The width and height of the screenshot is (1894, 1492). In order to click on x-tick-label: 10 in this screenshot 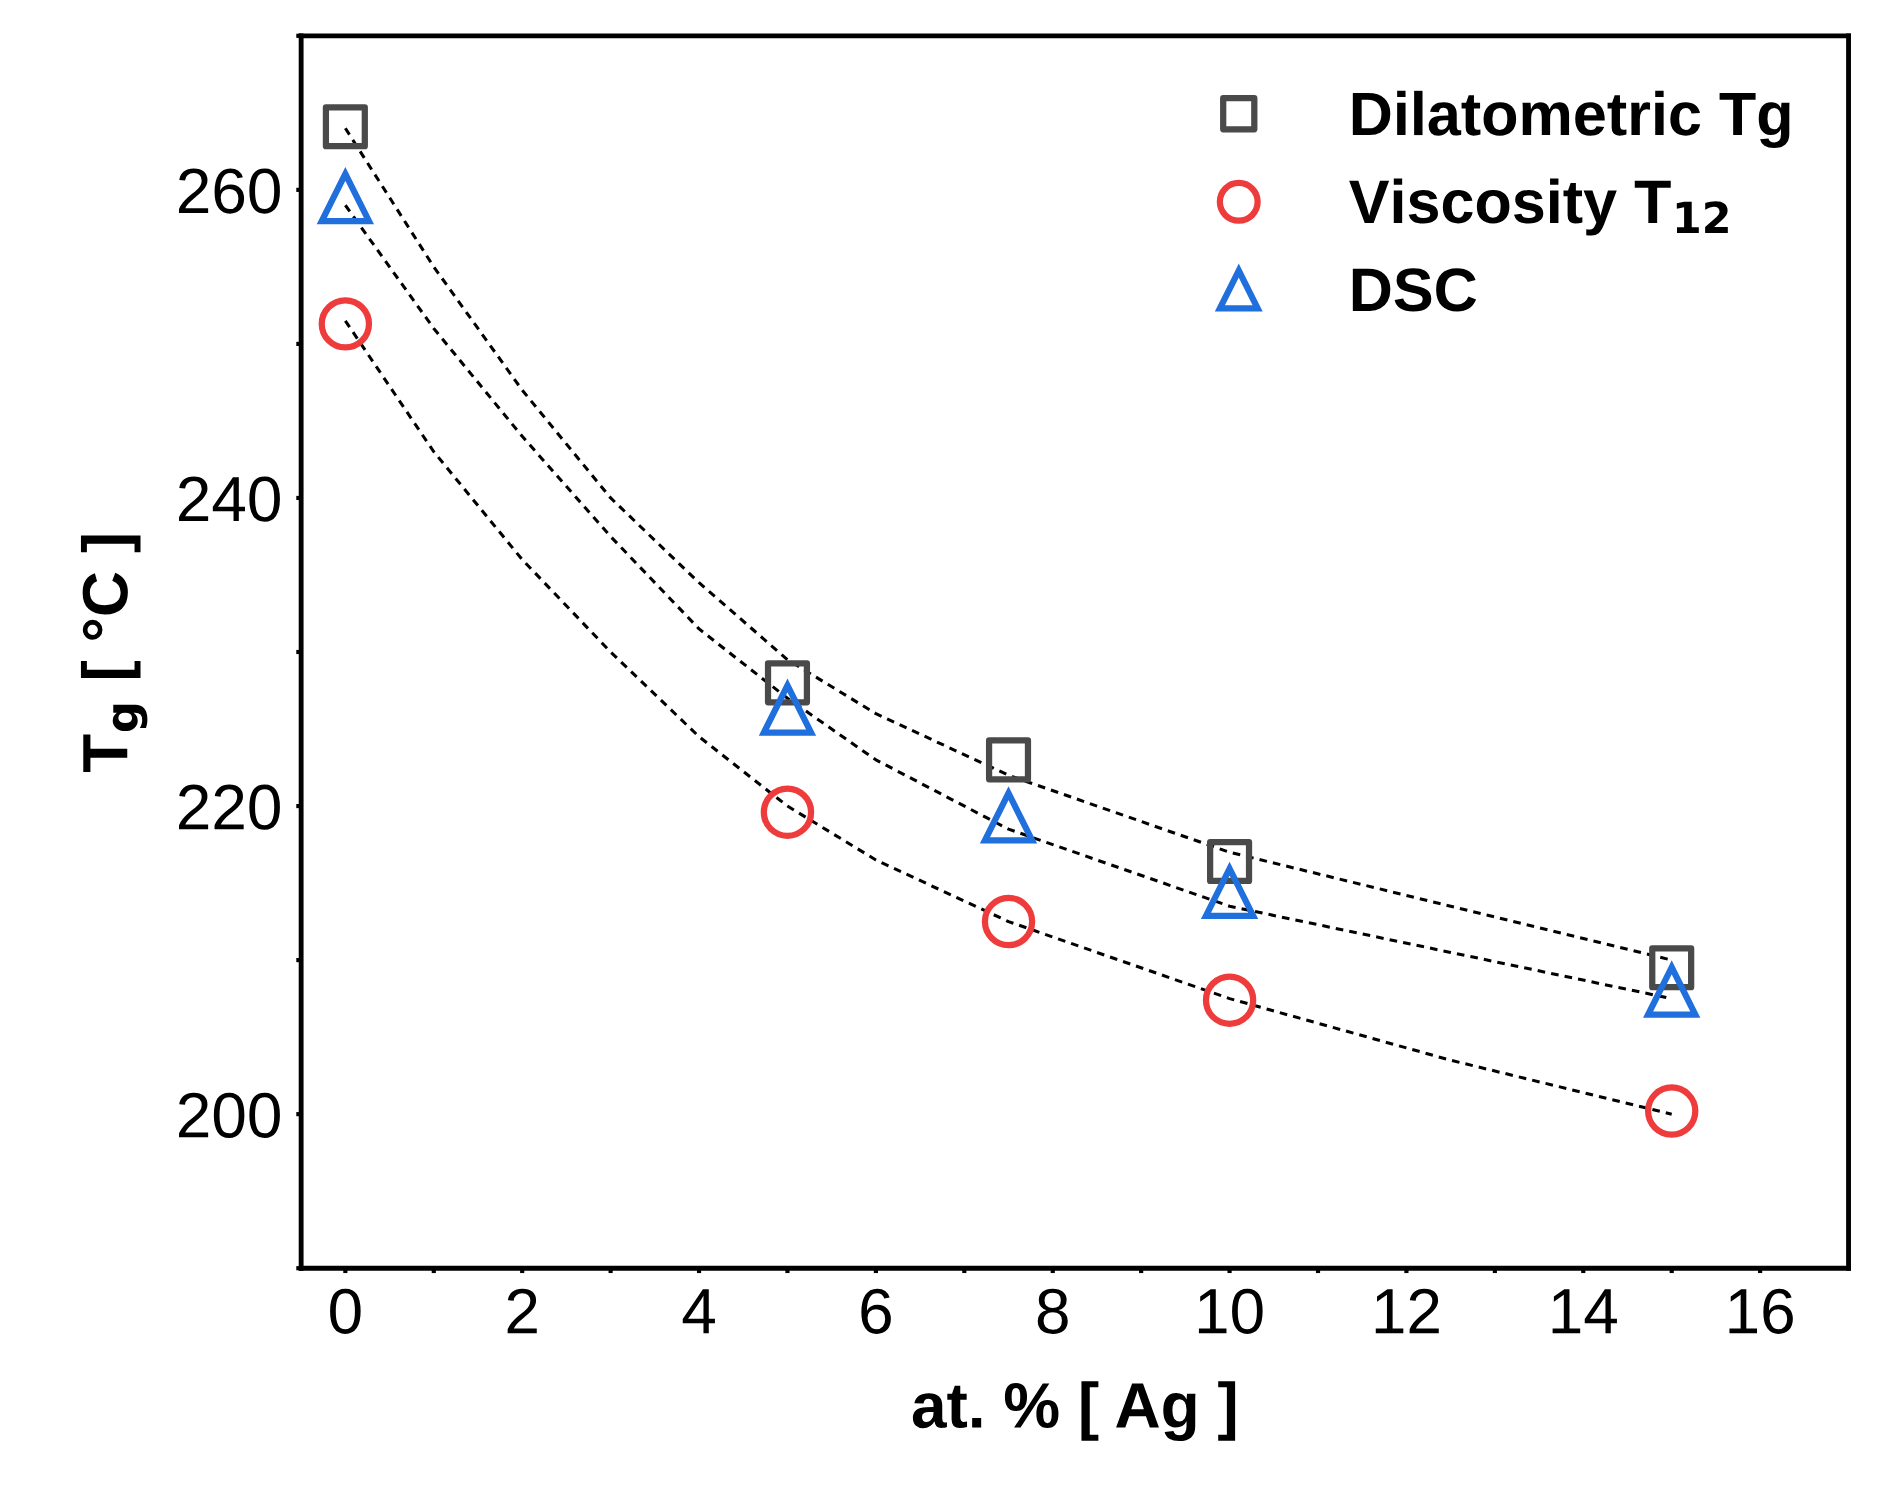, I will do `click(1230, 1311)`.